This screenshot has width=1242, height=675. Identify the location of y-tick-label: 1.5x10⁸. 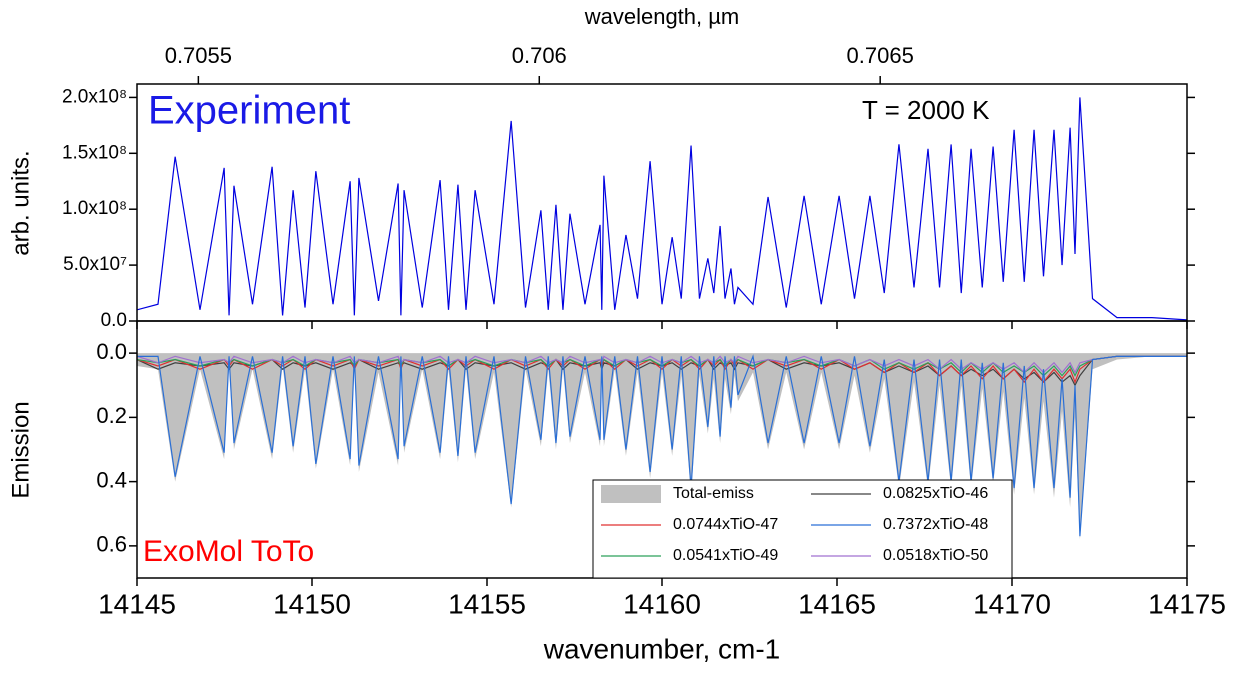
(94, 152).